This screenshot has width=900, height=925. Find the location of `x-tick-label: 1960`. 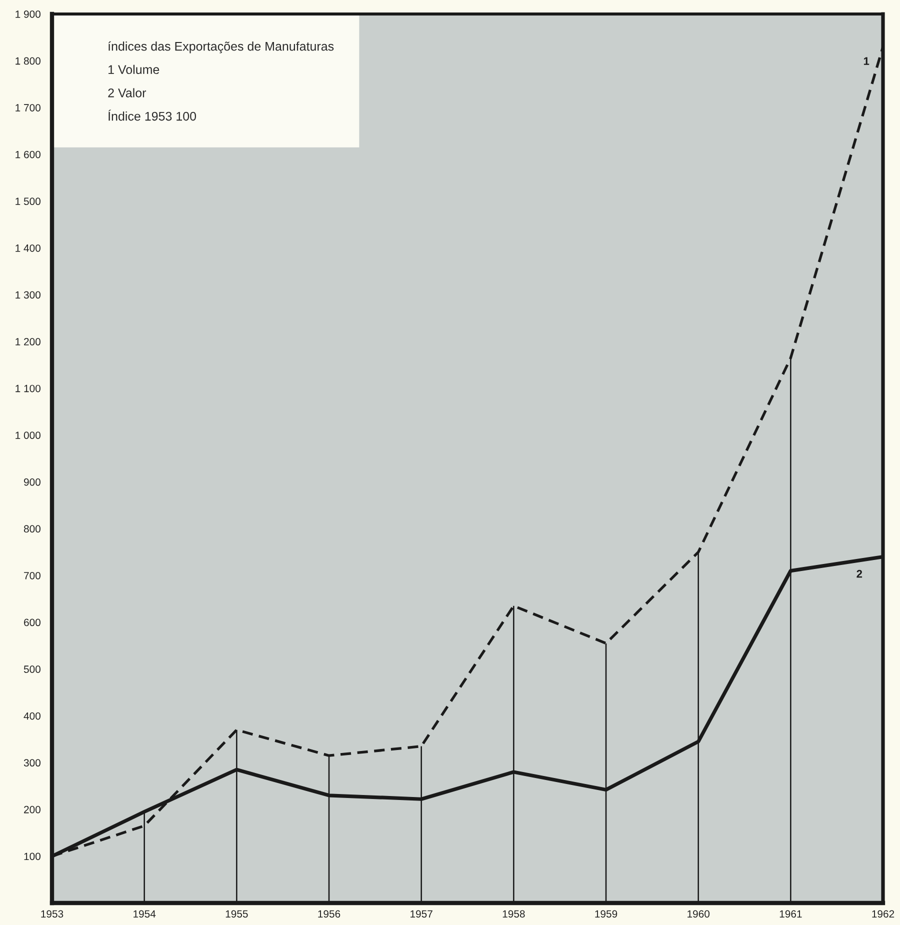

x-tick-label: 1960 is located at coordinates (699, 914).